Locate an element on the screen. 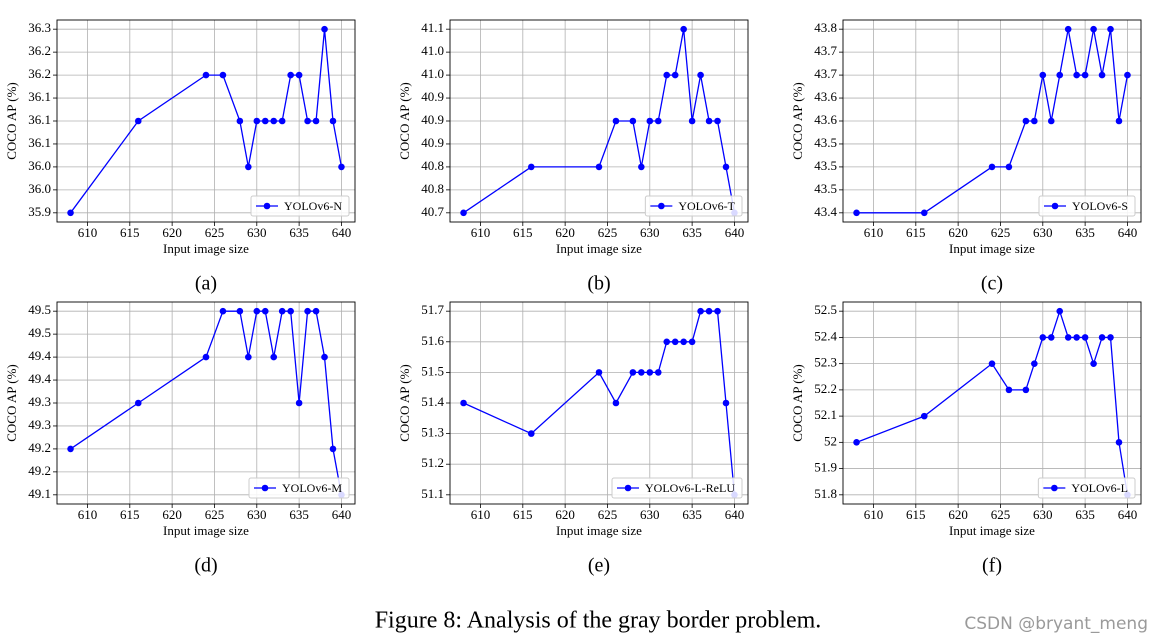 The image size is (1157, 643). legend: YOLOv6-M is located at coordinates (299, 488).